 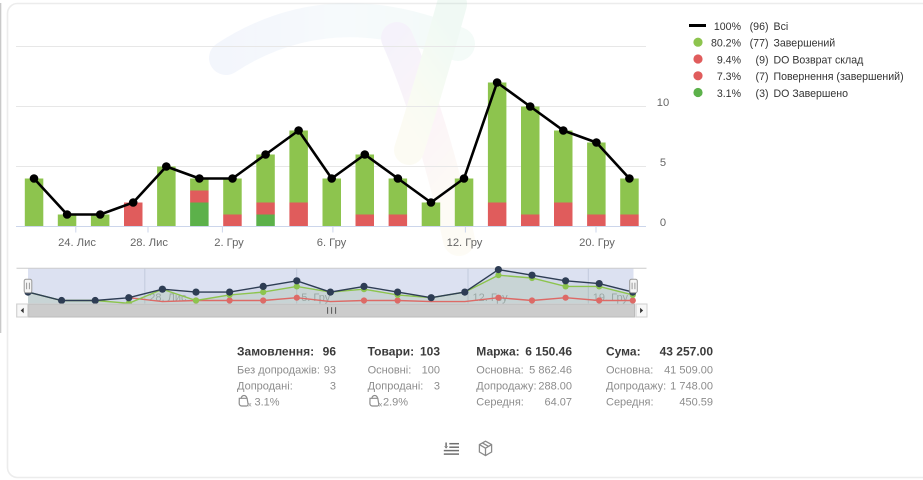 I want to click on svg-text: 288.00, so click(x=555, y=387).